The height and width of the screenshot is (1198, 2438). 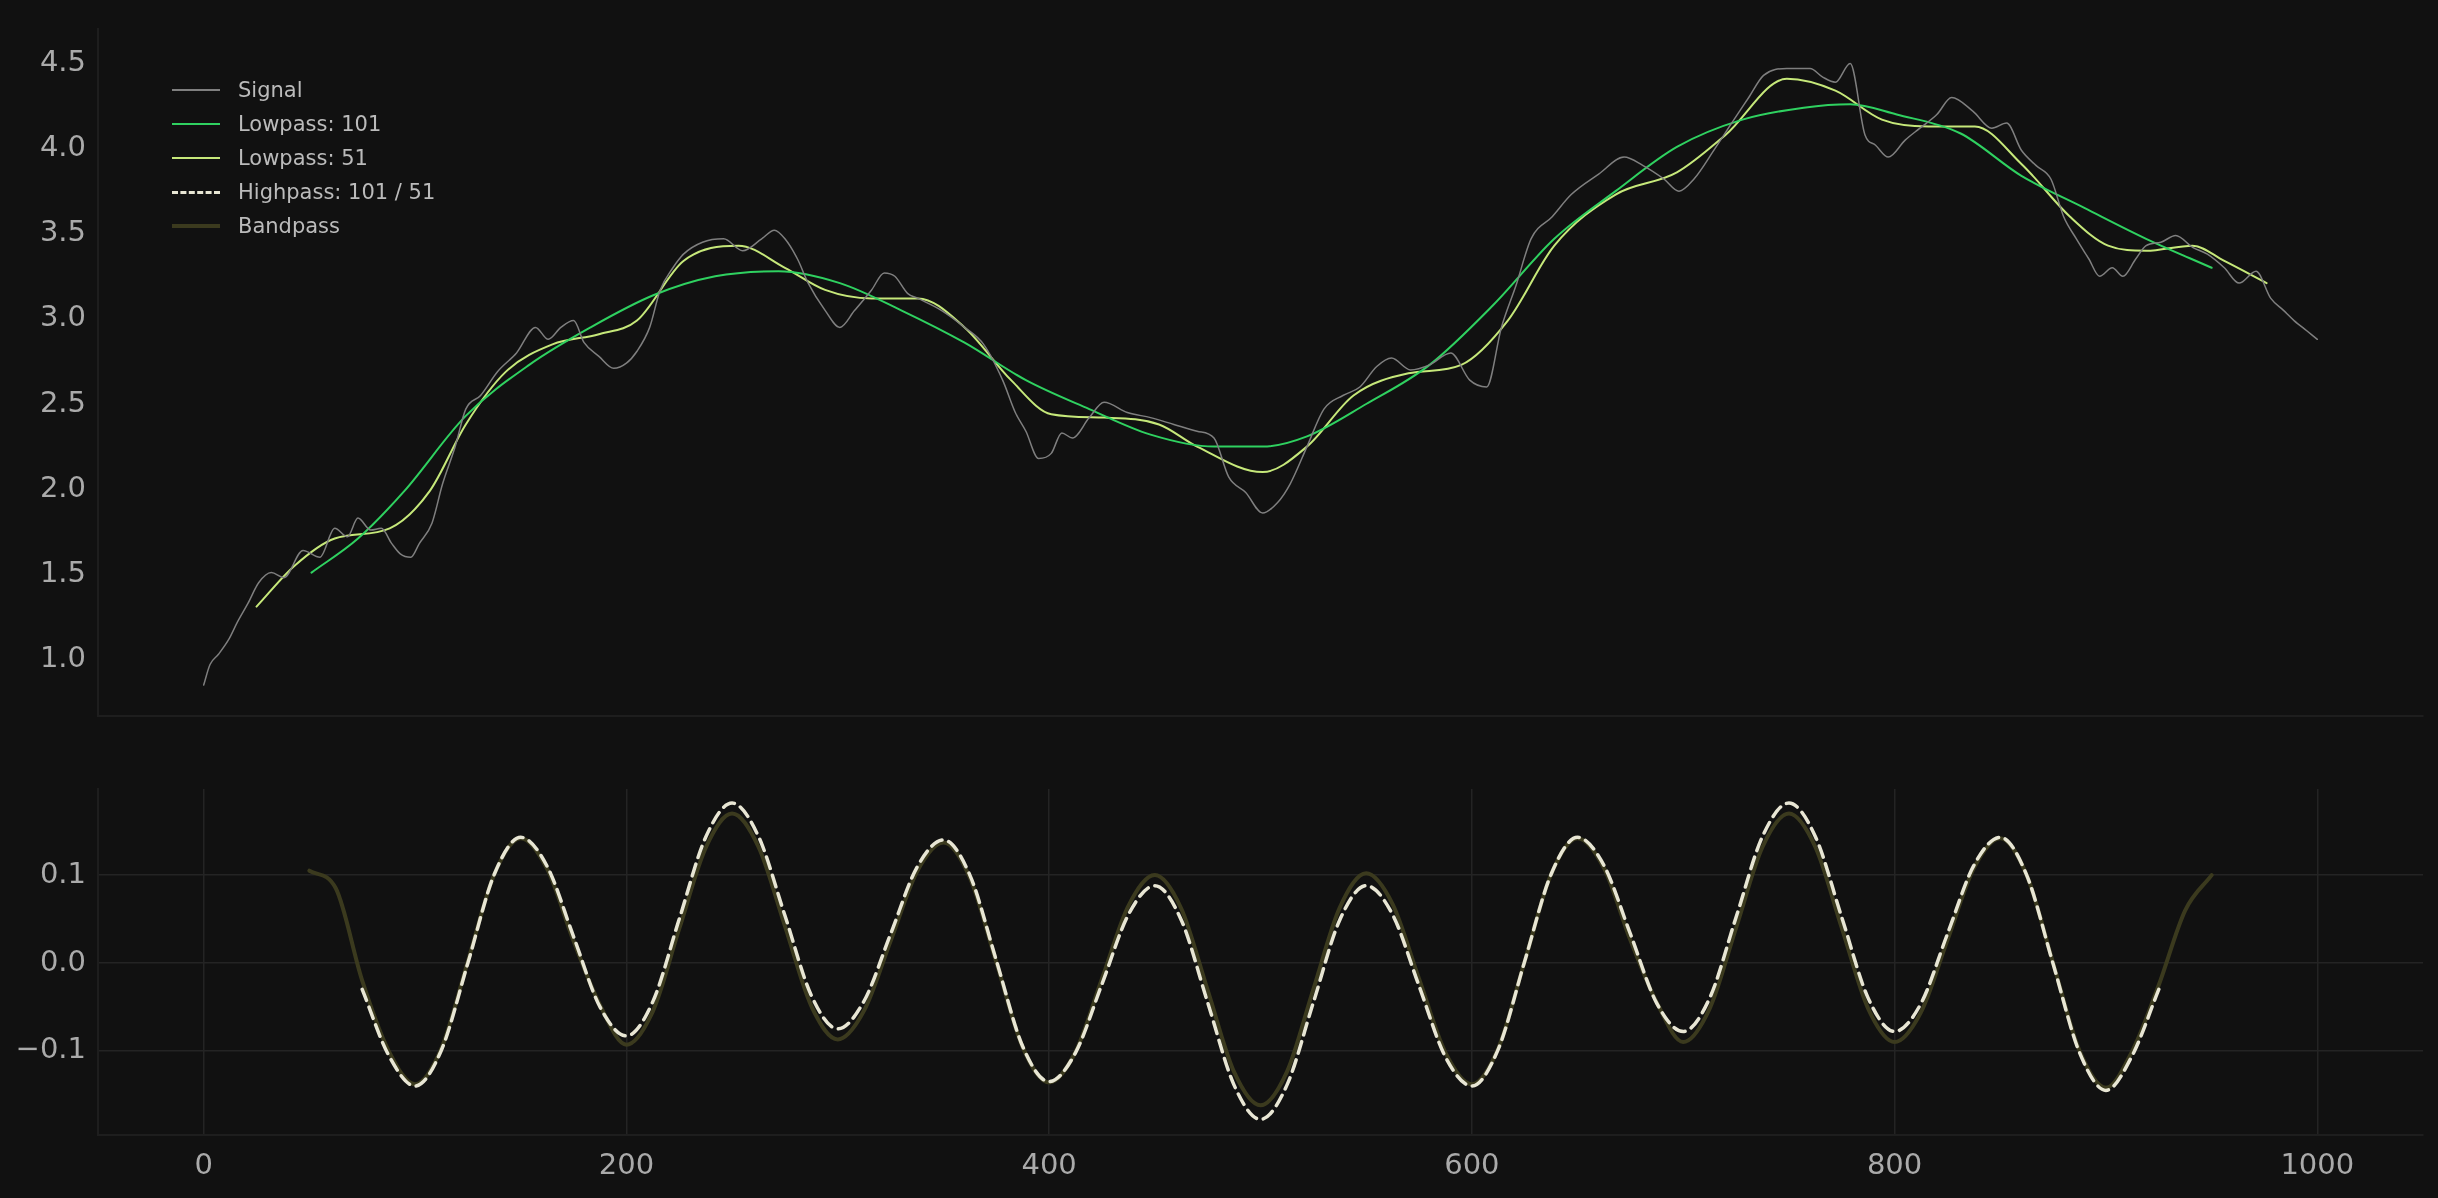 I want to click on y-tick-label: 2.0, so click(x=62, y=486).